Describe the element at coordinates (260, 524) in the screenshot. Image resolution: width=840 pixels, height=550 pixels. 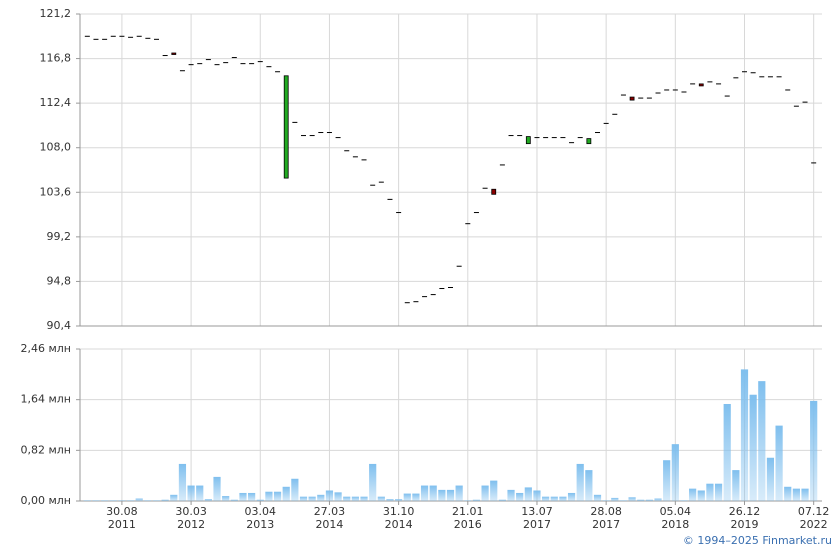
I see `x-tick-label: 2013` at that location.